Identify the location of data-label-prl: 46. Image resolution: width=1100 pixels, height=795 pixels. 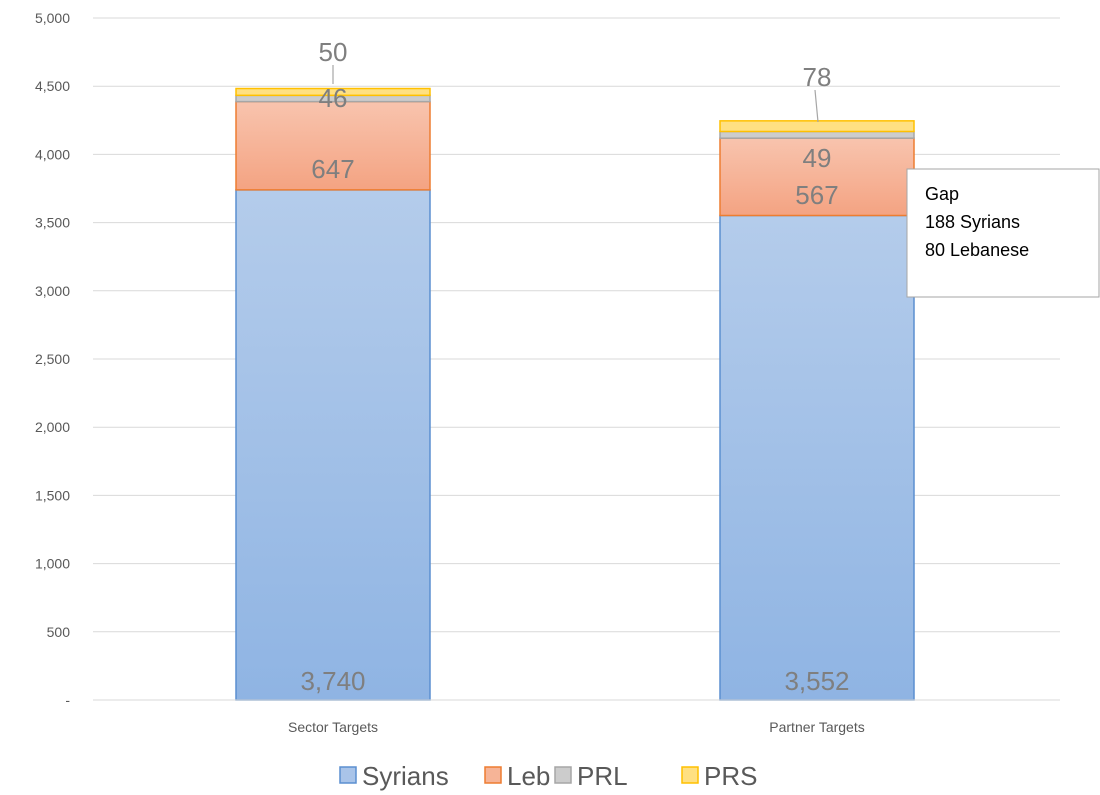
(333, 98).